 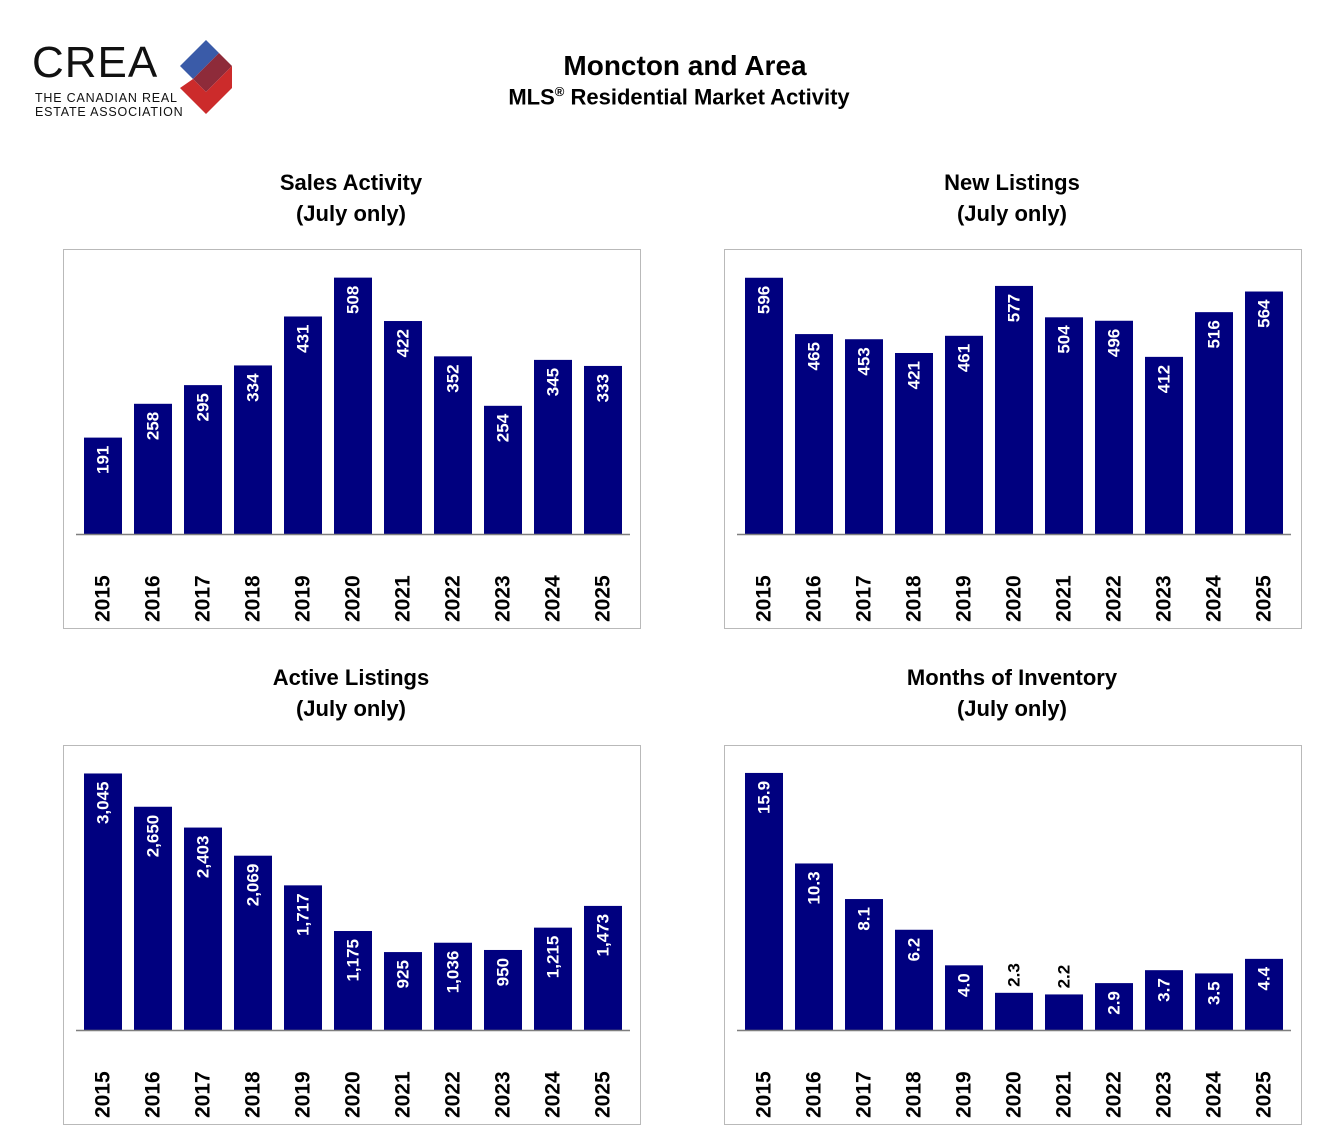 What do you see at coordinates (153, 598) in the screenshot?
I see `x-tick-label: 2016` at bounding box center [153, 598].